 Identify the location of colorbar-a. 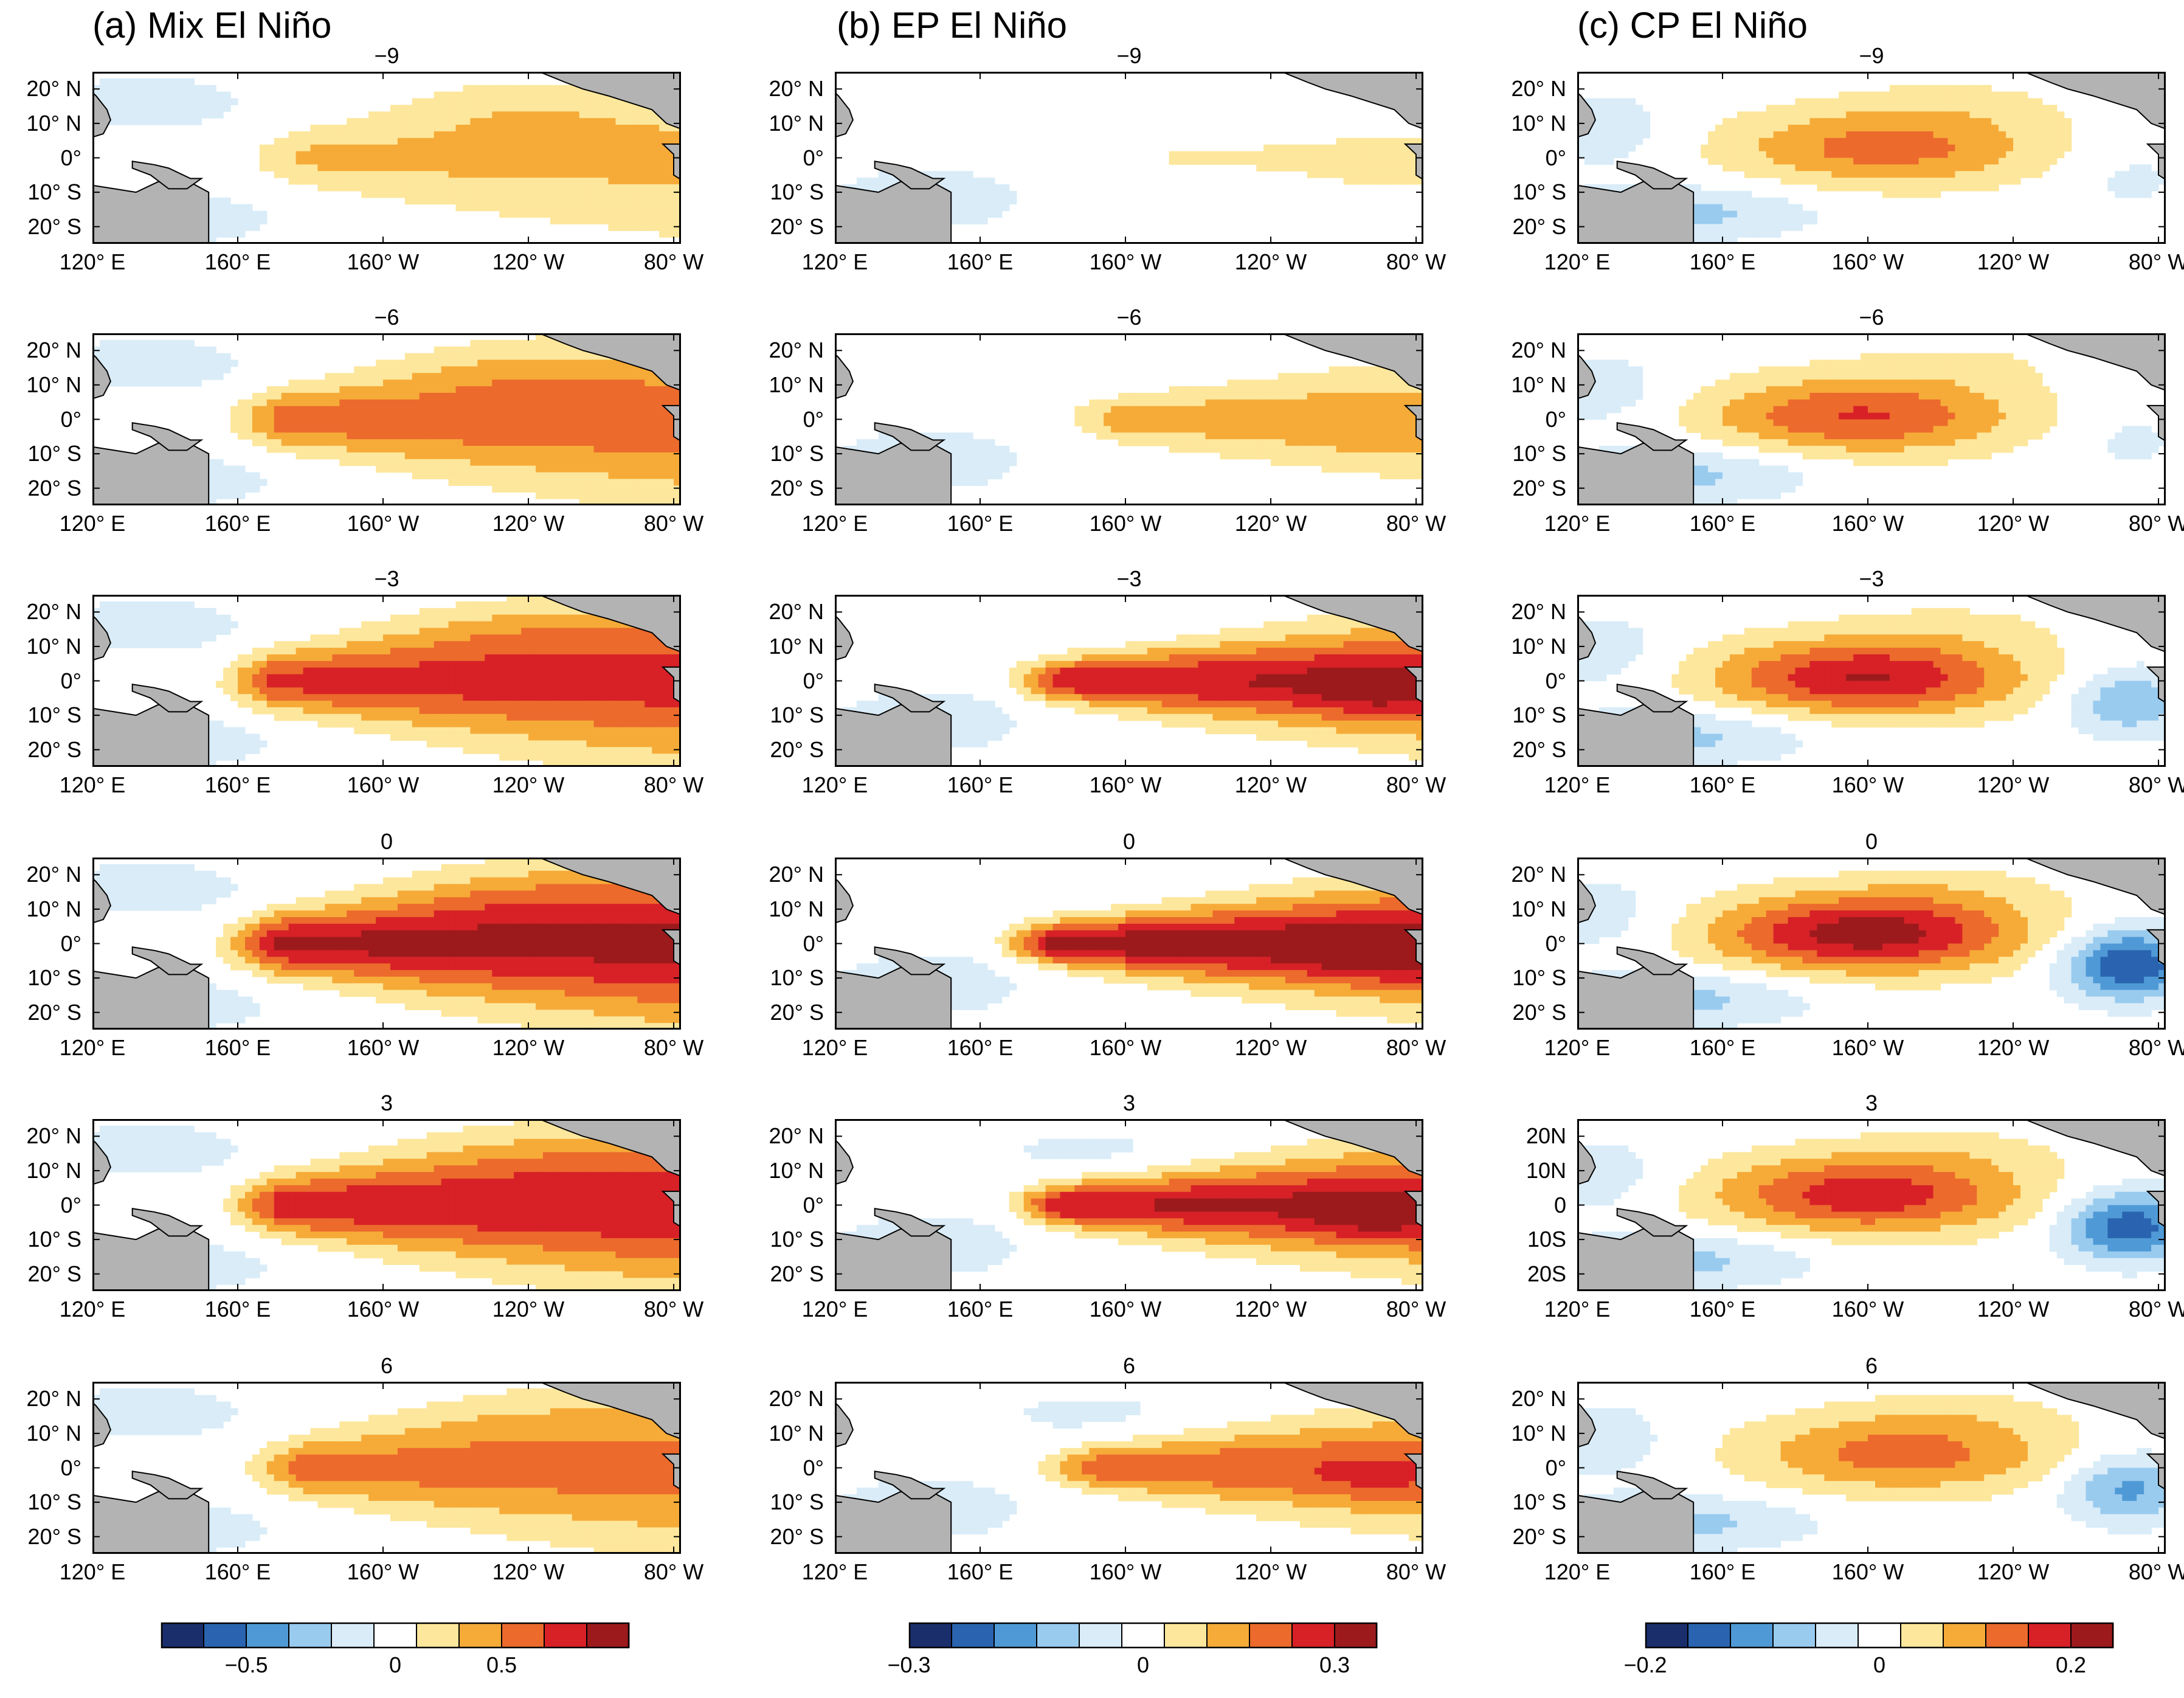
(395, 1635).